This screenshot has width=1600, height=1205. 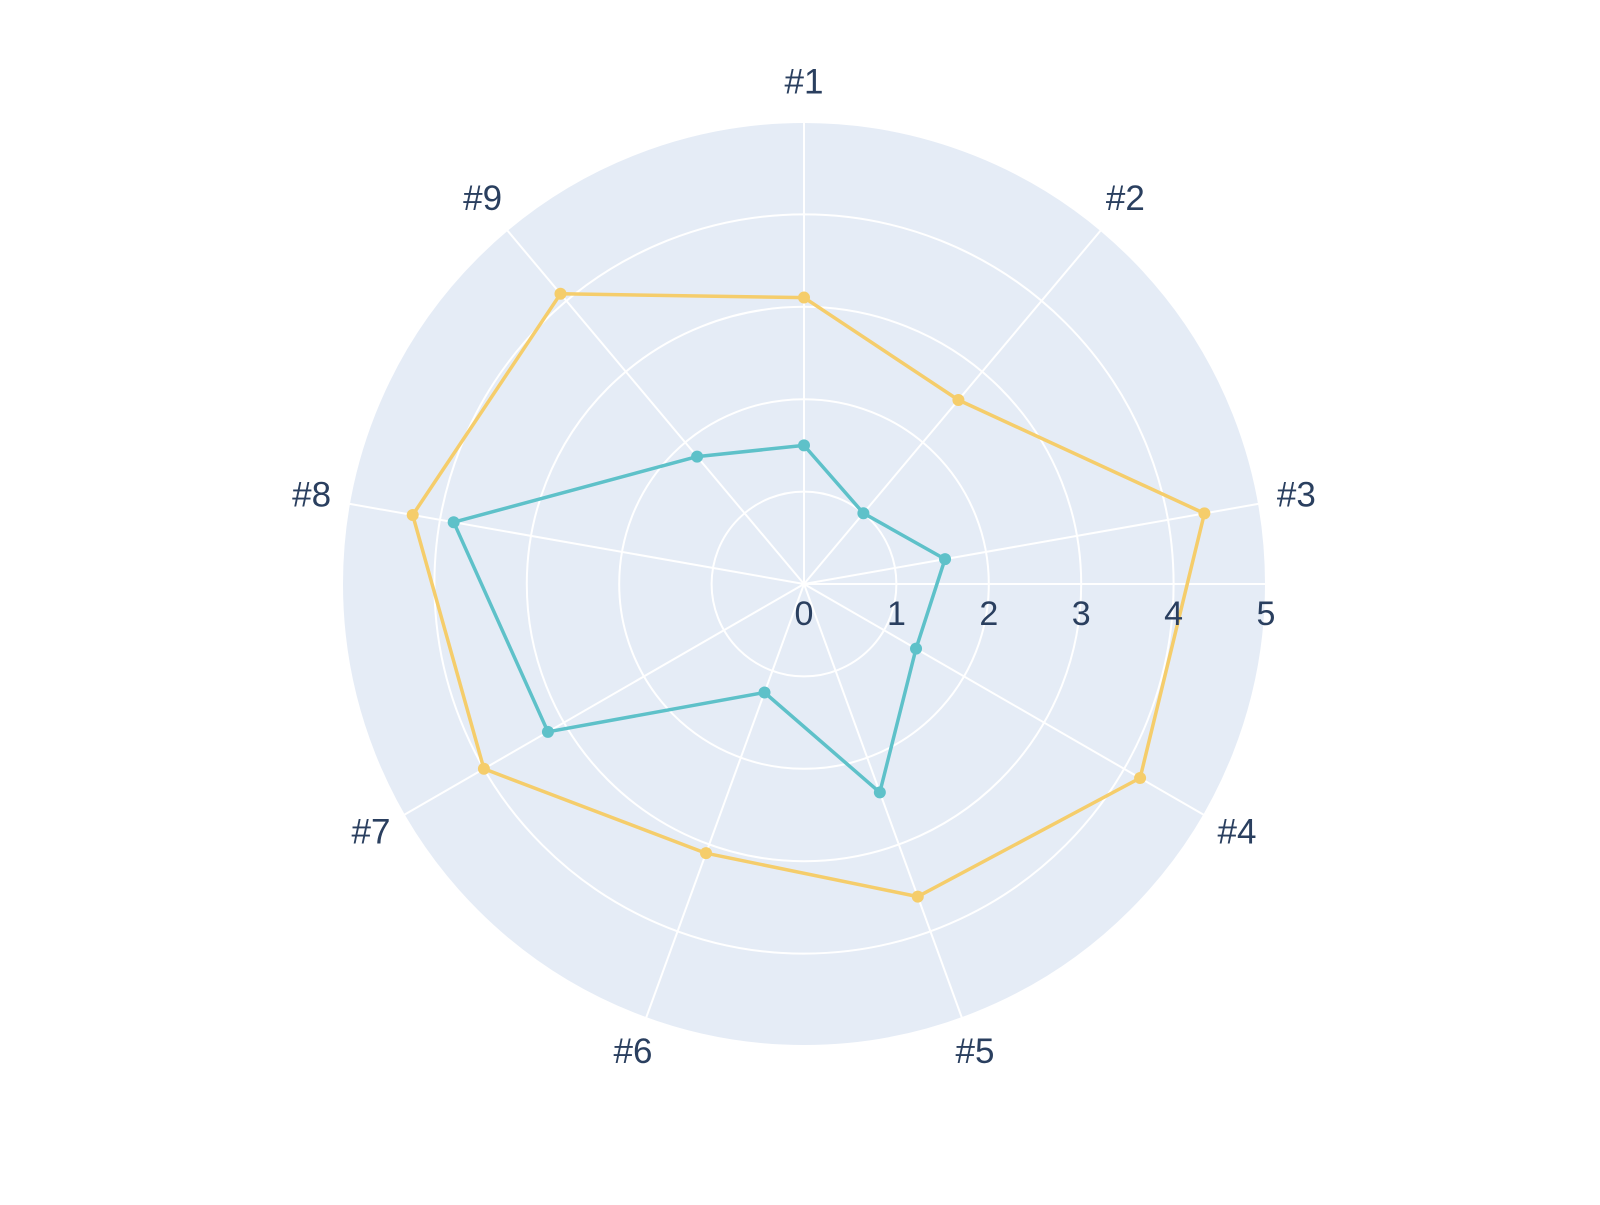 I want to click on radial-tick-label: 4, so click(x=1173, y=614).